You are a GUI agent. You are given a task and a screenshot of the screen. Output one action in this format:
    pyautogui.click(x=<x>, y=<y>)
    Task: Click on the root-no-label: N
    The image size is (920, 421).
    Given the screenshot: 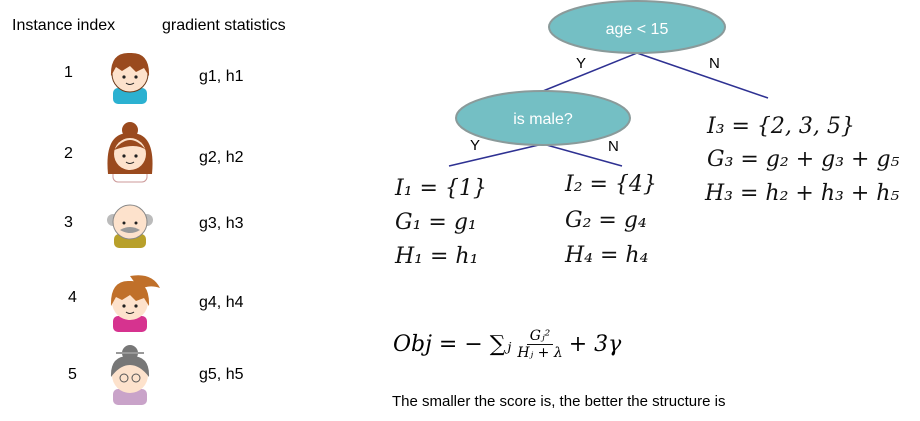 What is the action you would take?
    pyautogui.click(x=714, y=63)
    